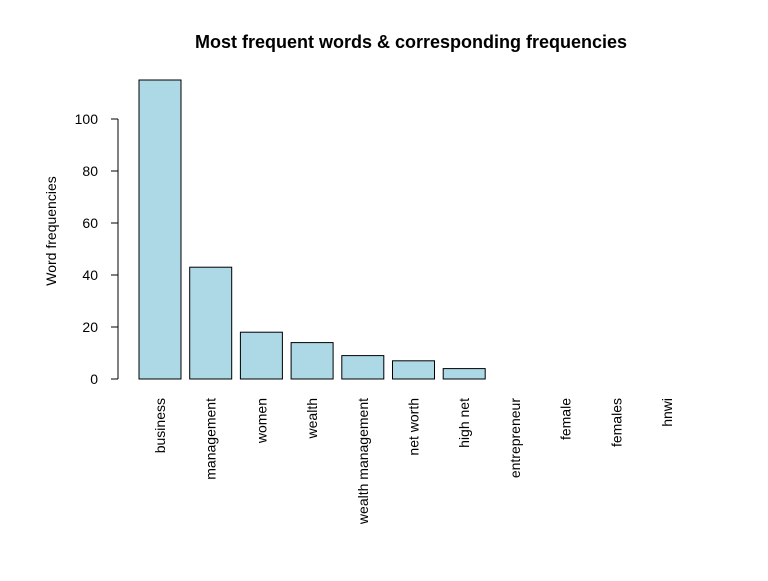 This screenshot has width=768, height=581. What do you see at coordinates (87, 119) in the screenshot?
I see `y-tick-label: 100` at bounding box center [87, 119].